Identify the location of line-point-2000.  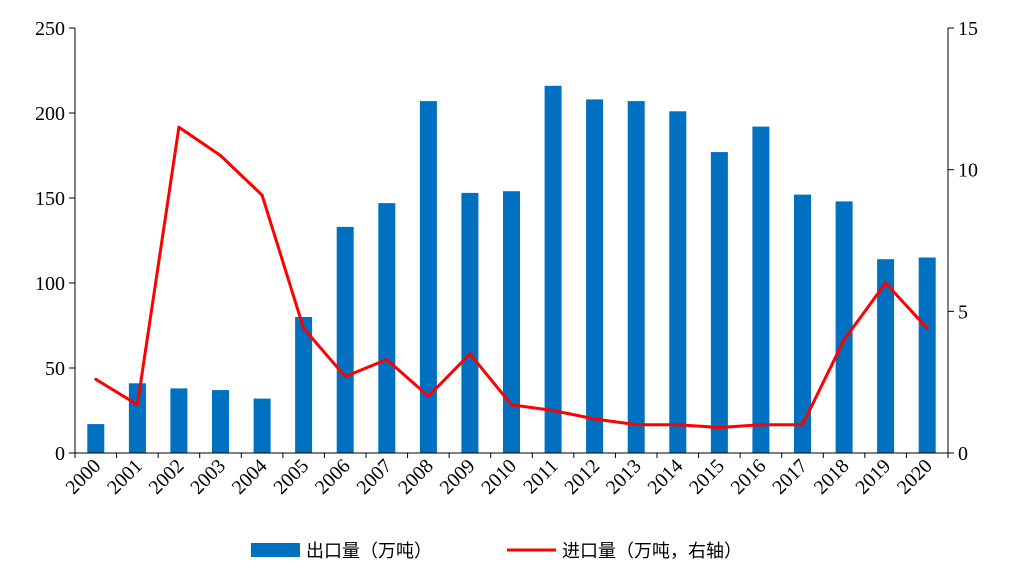
(96, 379).